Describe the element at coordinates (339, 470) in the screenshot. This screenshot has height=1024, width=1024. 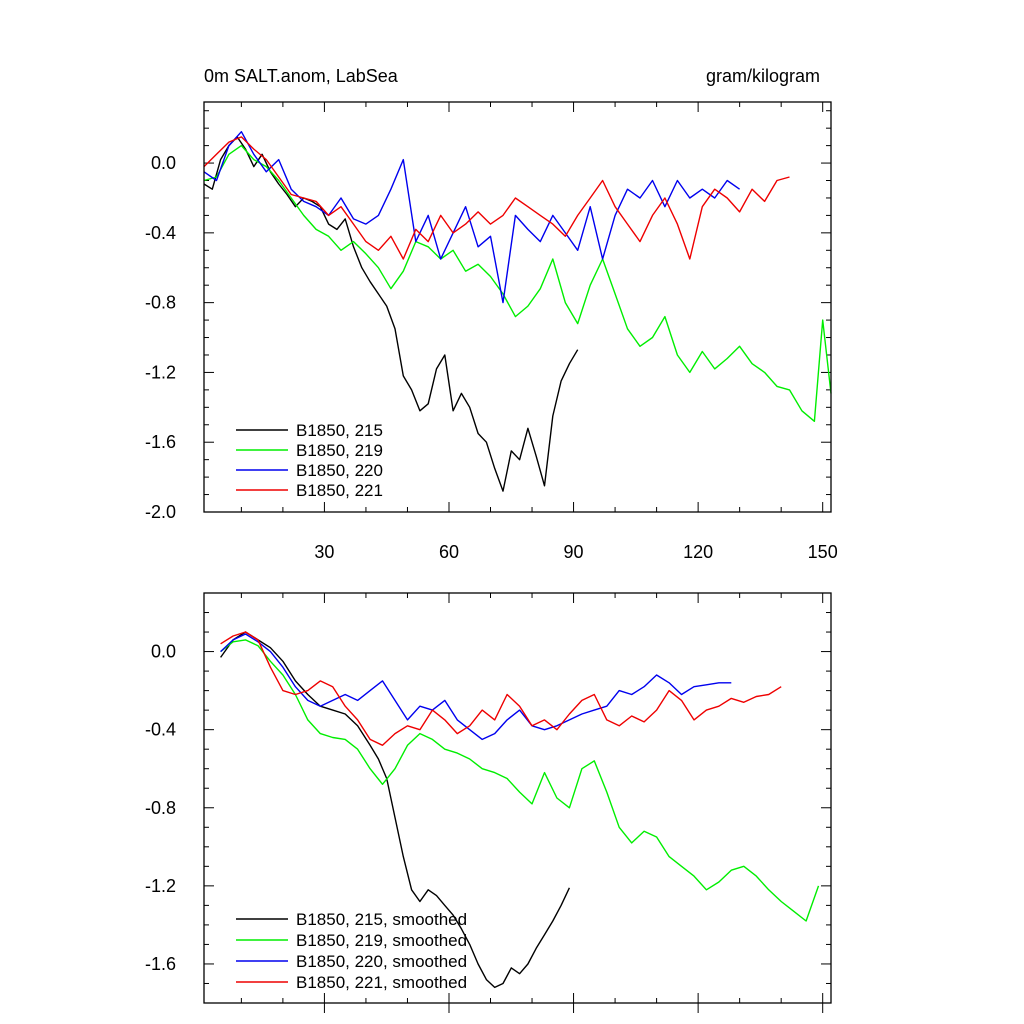
I see `top-legend-label: B1850, 220` at that location.